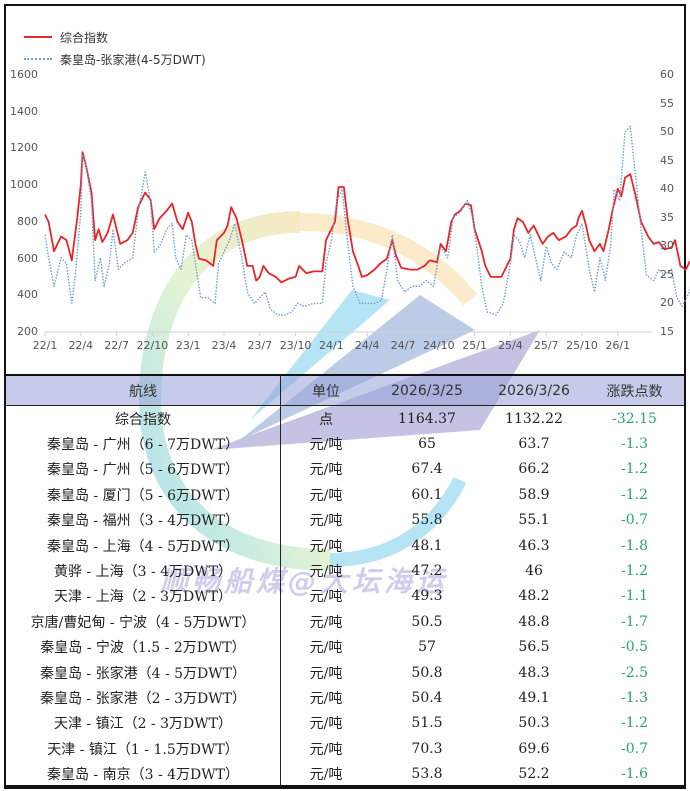  Describe the element at coordinates (667, 189) in the screenshot. I see `right-y-tick-label: 40` at that location.